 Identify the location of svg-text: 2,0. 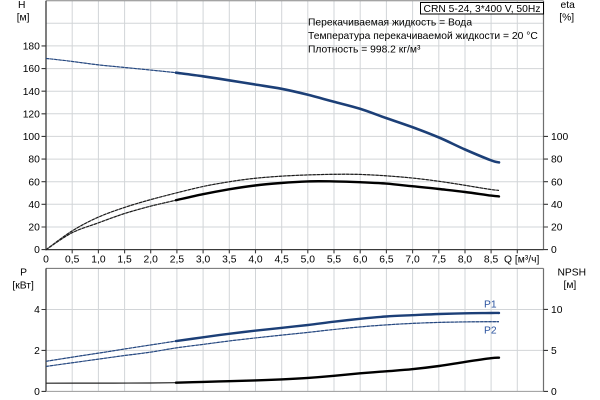
(151, 260).